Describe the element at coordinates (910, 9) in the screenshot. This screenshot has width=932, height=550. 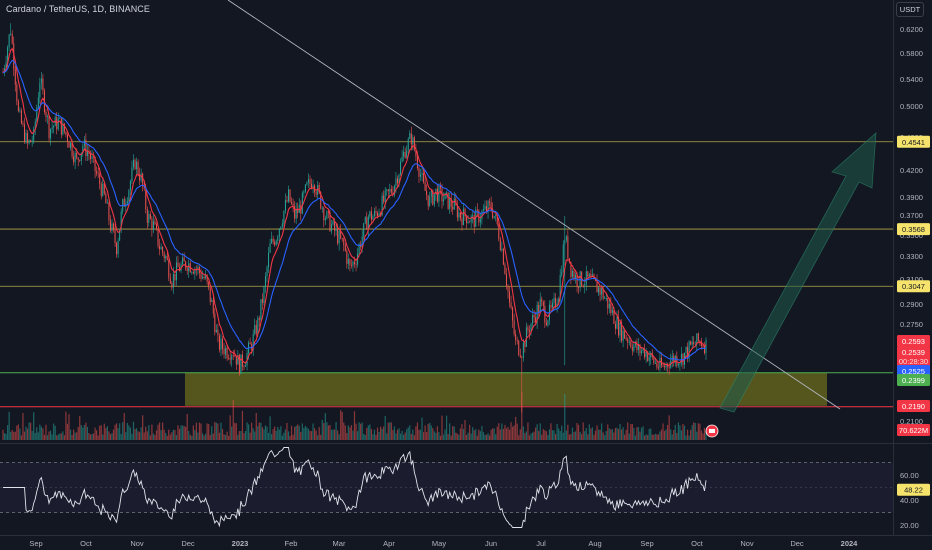
I see `currency-button: USDT` at that location.